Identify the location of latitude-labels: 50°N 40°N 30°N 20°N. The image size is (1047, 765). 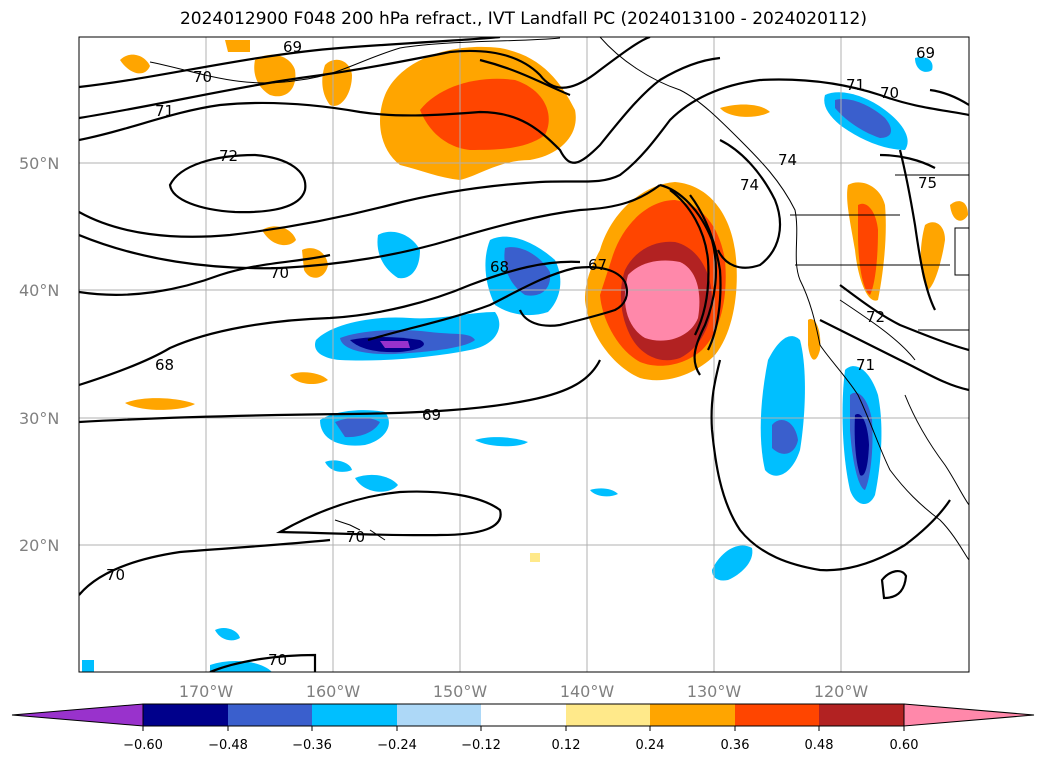
(39, 354).